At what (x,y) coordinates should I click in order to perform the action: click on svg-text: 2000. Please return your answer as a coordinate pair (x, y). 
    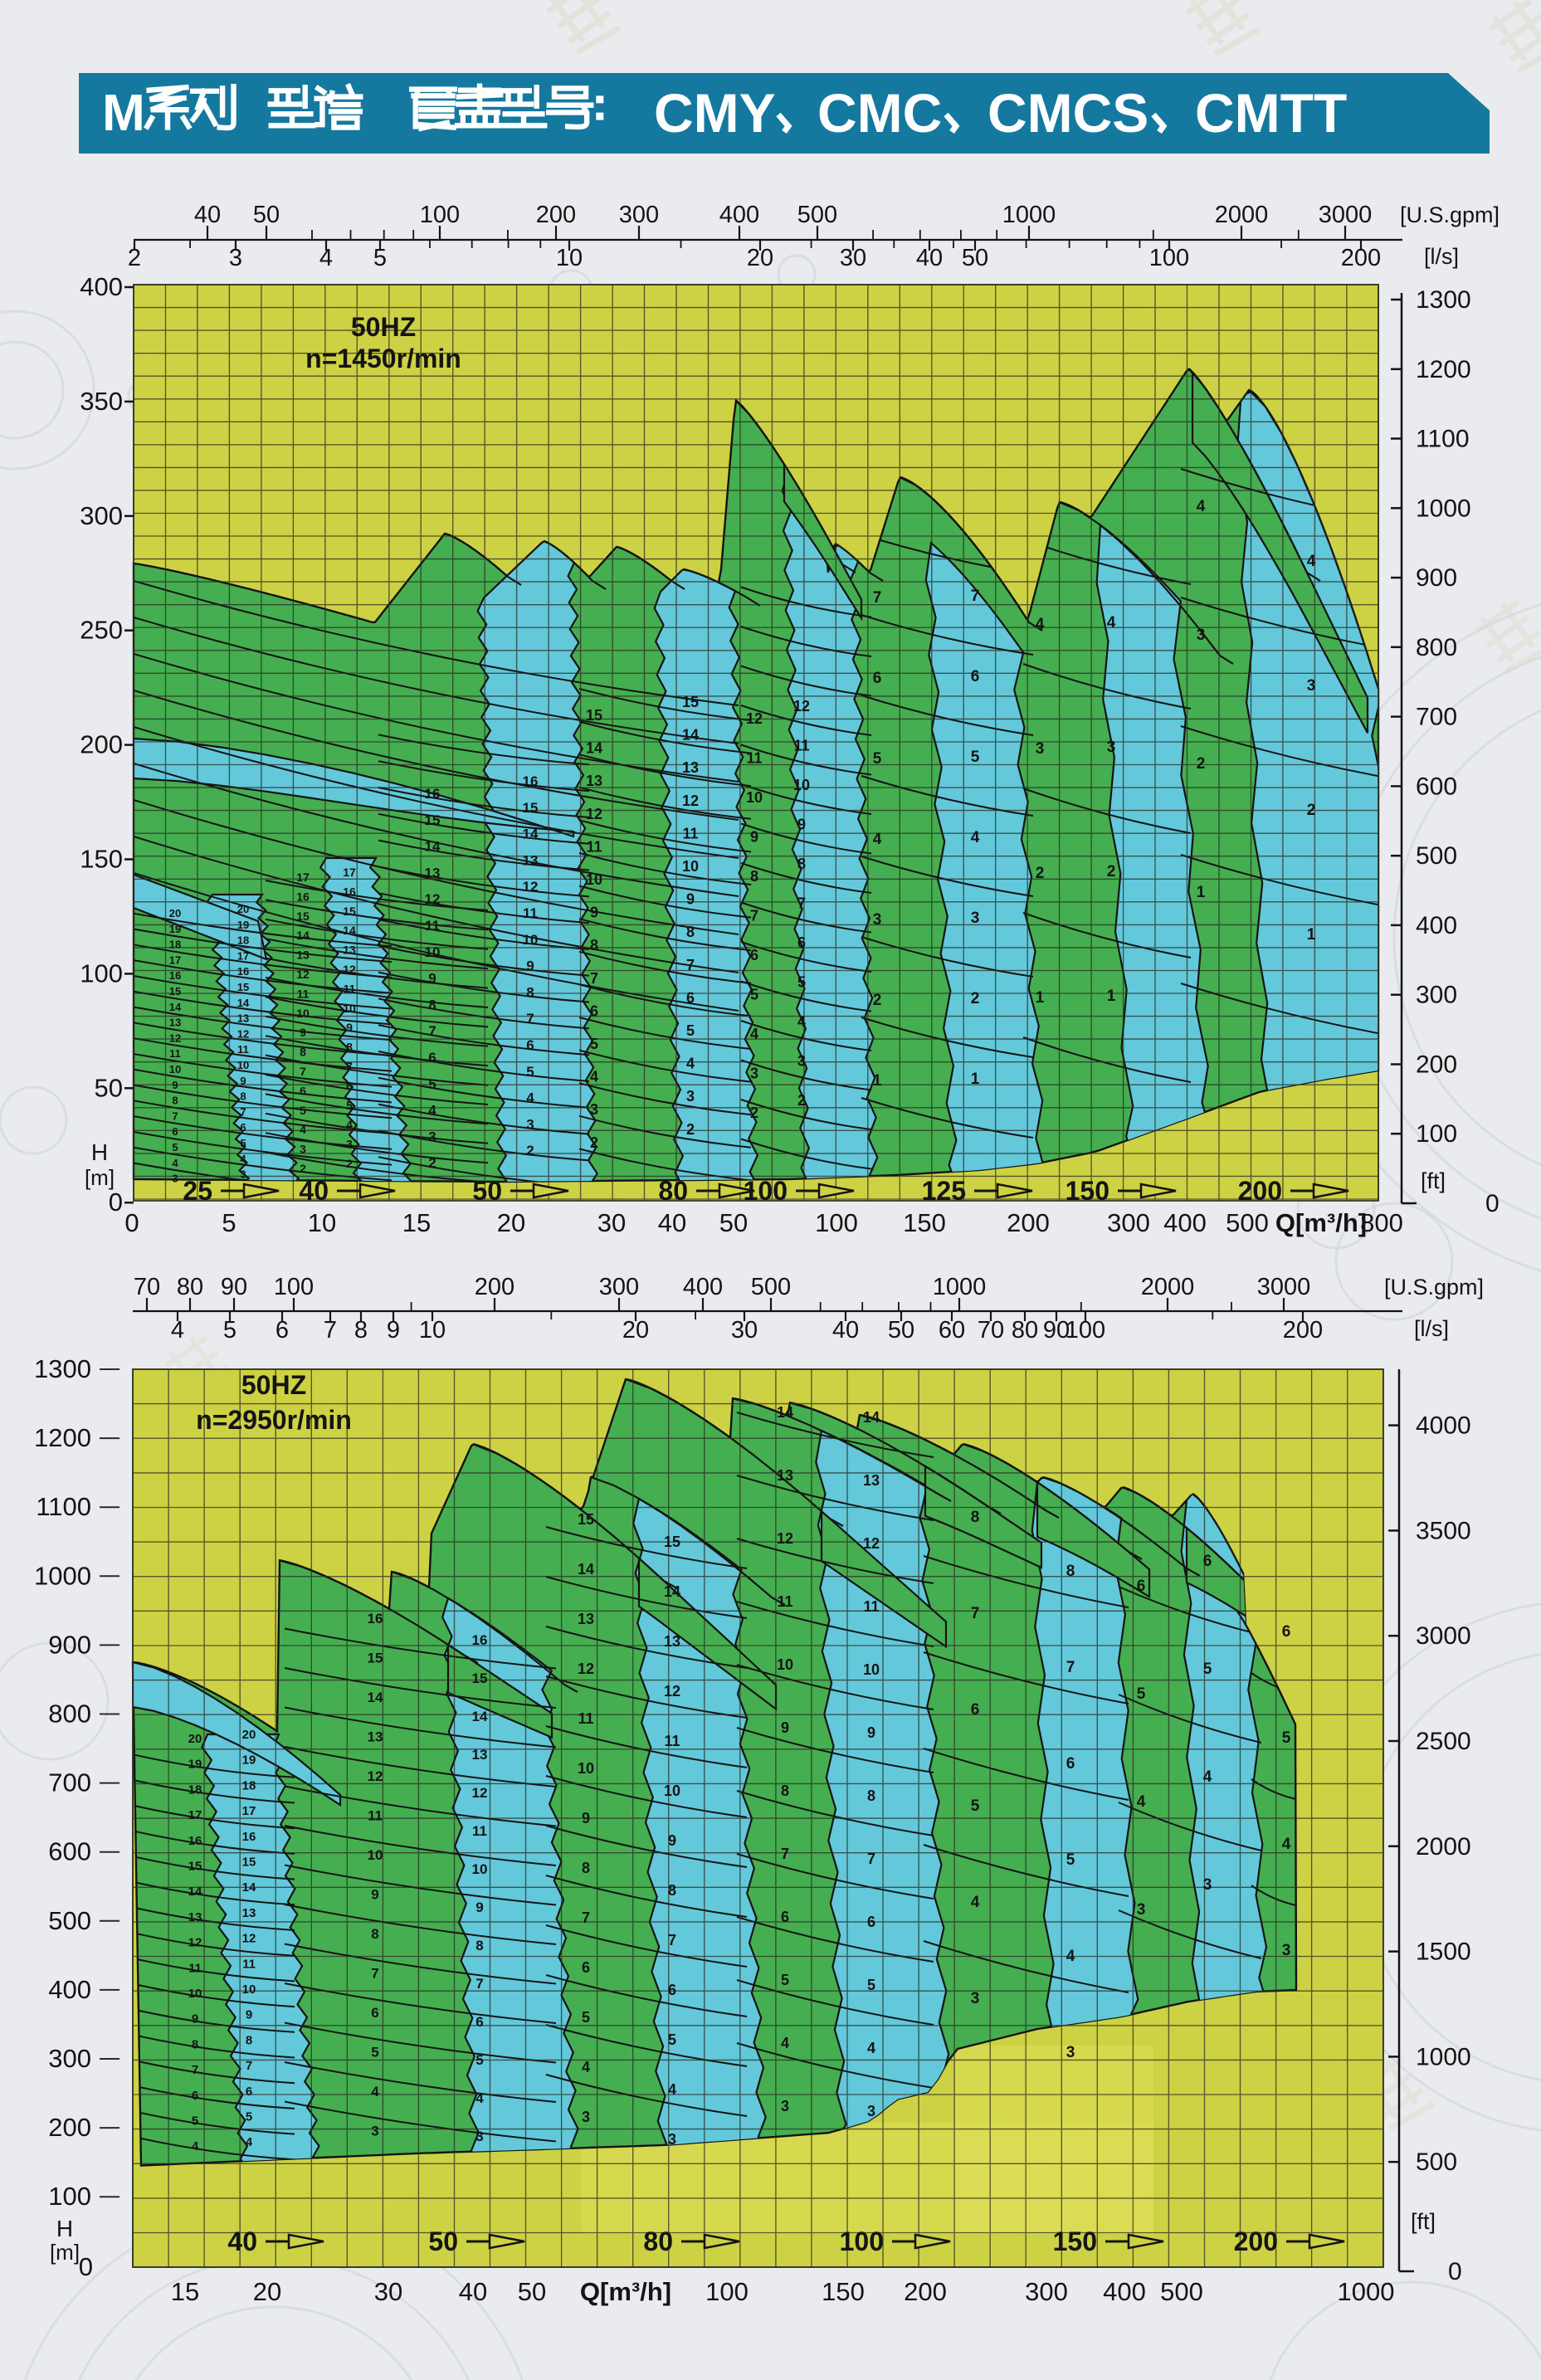
    Looking at the image, I should click on (1242, 215).